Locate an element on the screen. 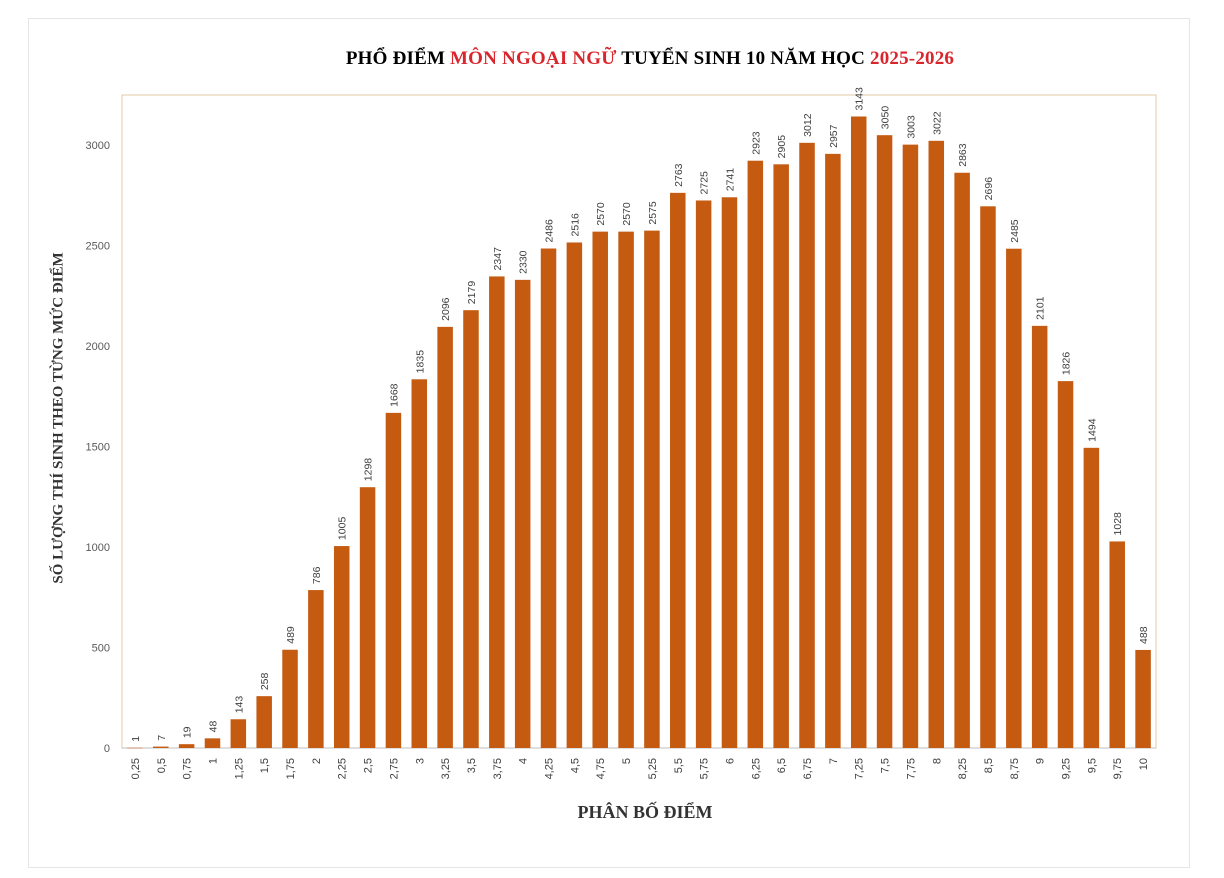 Image resolution: width=1224 pixels, height=878 pixels. bar-value-label: 2101 is located at coordinates (1041, 308).